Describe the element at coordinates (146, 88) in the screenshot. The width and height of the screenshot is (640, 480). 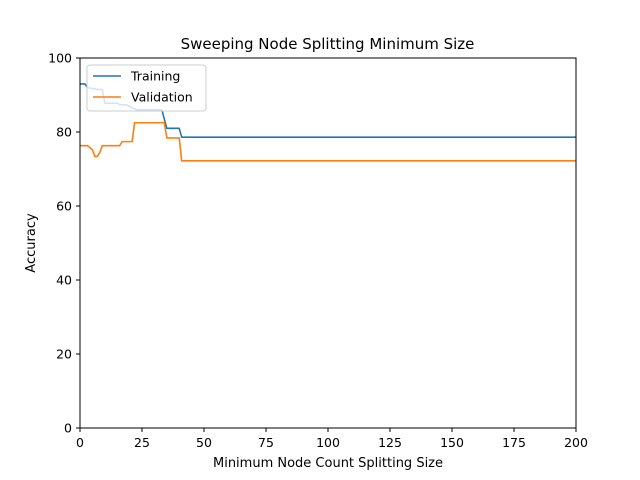
I see `legend: Training Validation` at that location.